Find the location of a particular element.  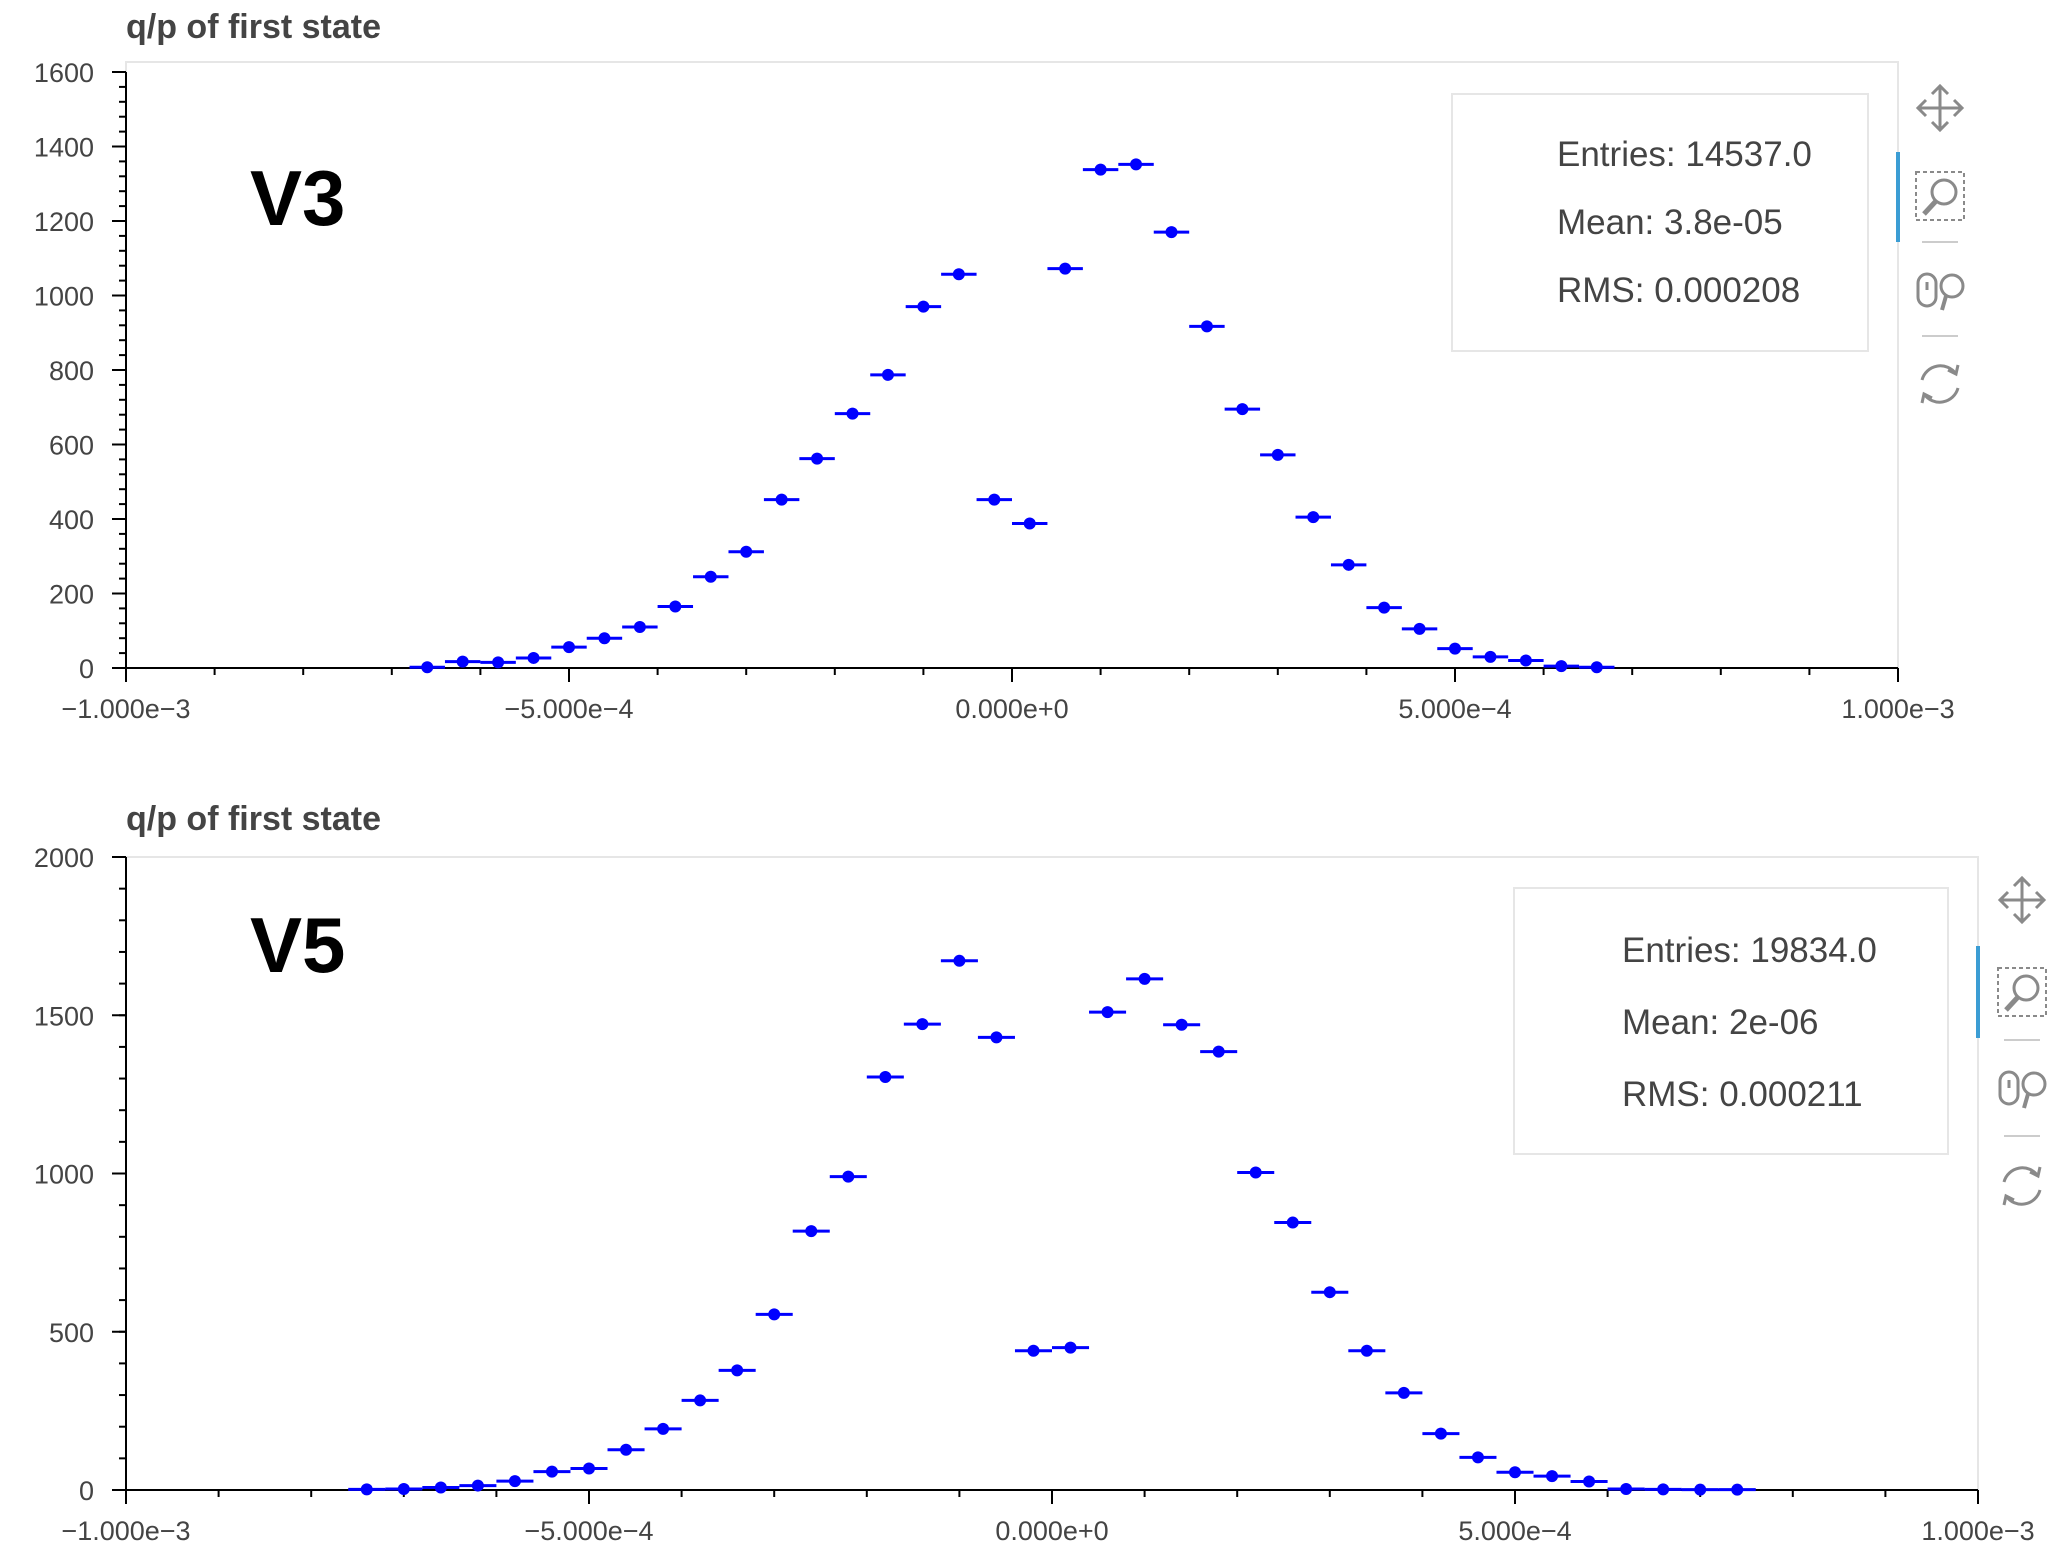

y-tick-label: 800 is located at coordinates (71, 371).